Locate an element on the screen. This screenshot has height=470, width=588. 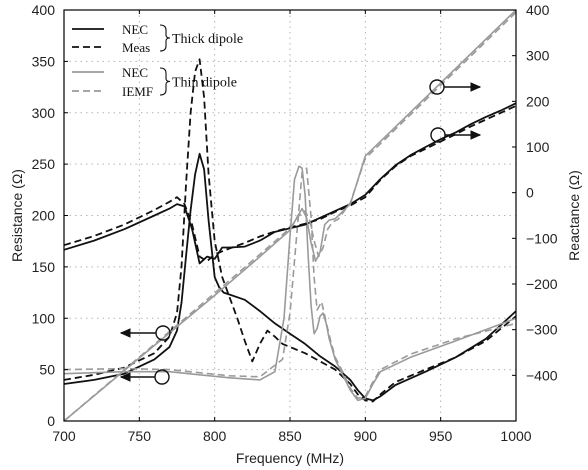
y-tick-label-left: 400 is located at coordinates (44, 10).